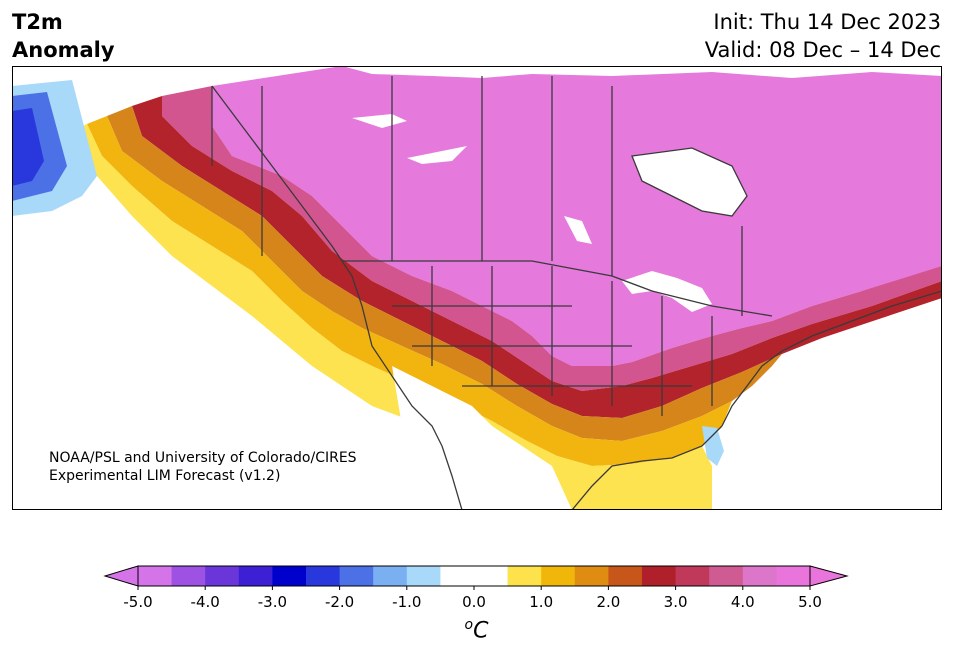 Image resolution: width=953 pixels, height=656 pixels. What do you see at coordinates (713, 446) in the screenshot?
I see `anomaly-florida` at bounding box center [713, 446].